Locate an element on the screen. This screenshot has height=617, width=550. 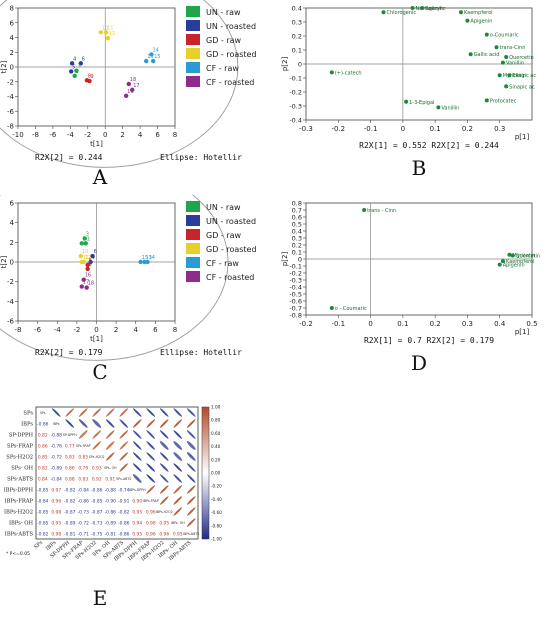
x-tick-label: 4 is located at coordinates (140, 135).